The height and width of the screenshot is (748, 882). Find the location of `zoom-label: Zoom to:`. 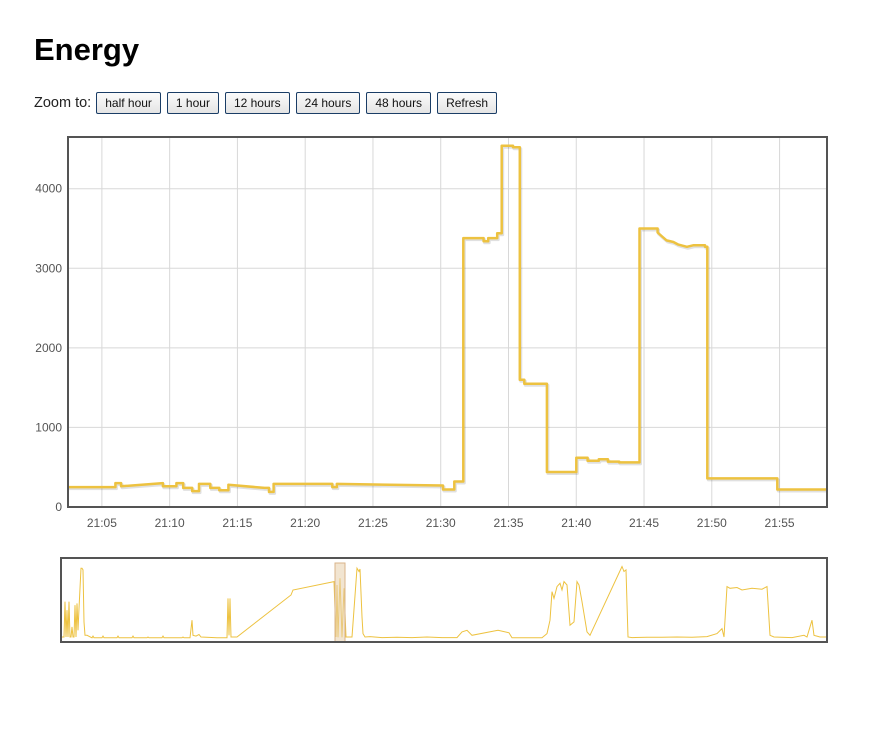

zoom-label: Zoom to: is located at coordinates (63, 102).